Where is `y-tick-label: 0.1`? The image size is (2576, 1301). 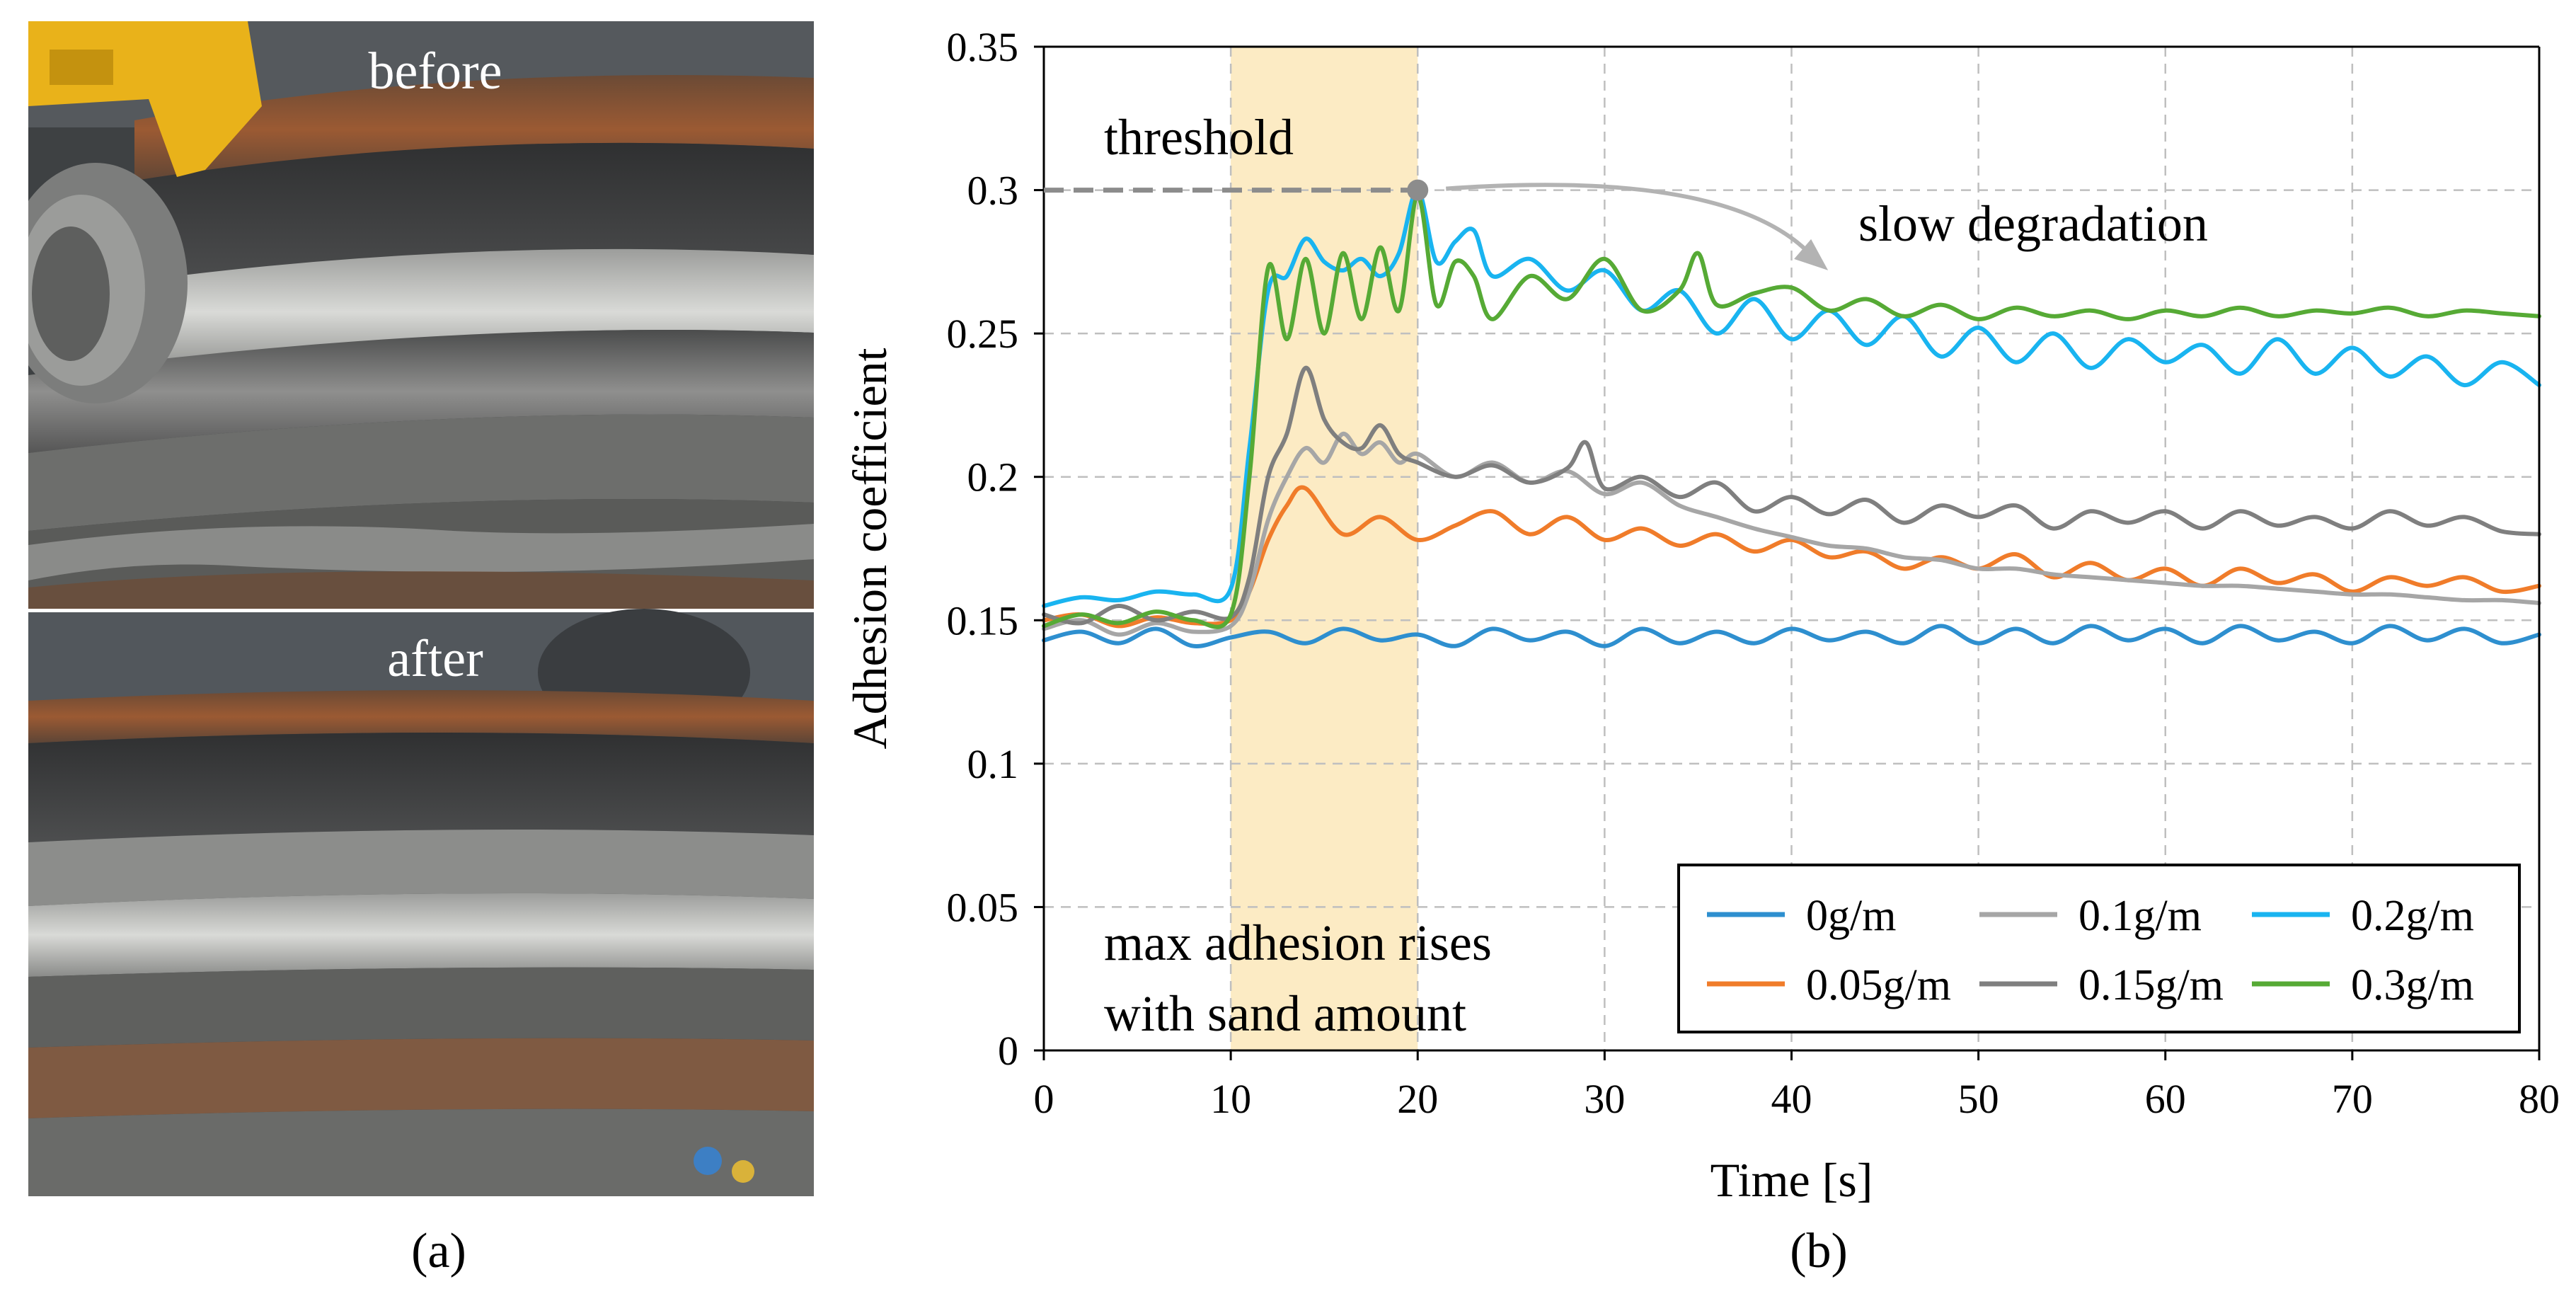 y-tick-label: 0.1 is located at coordinates (993, 764).